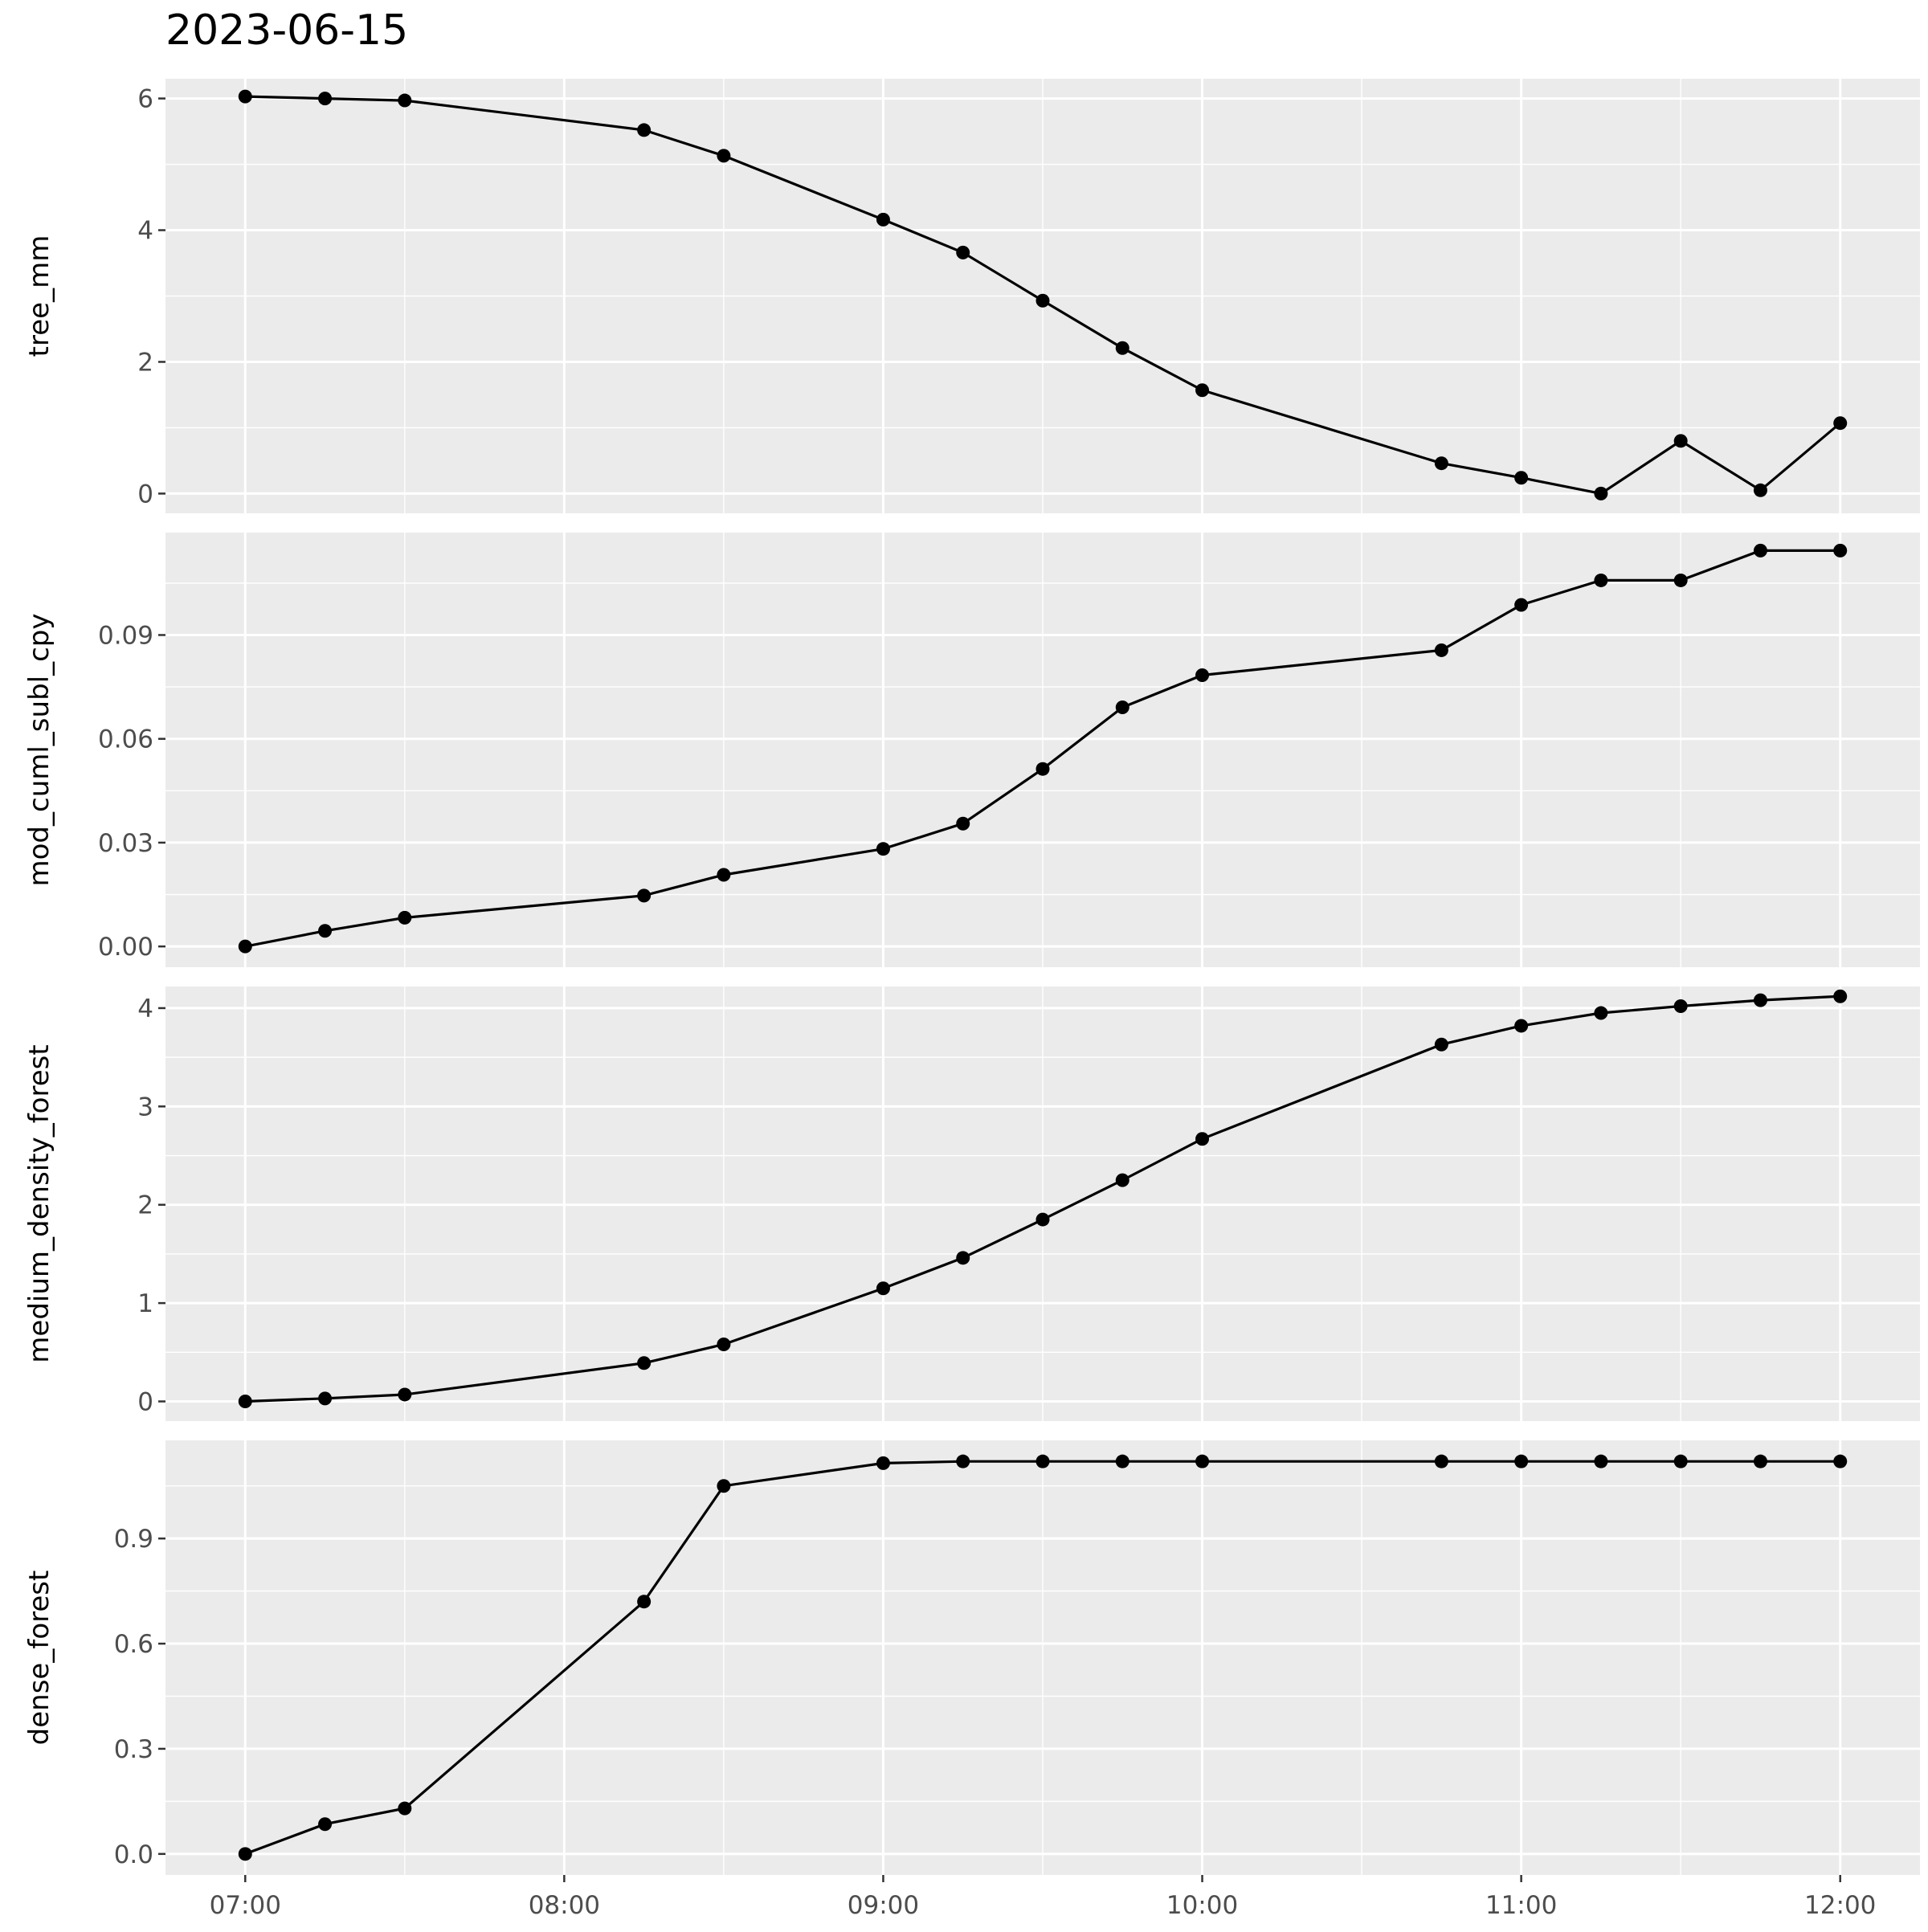  What do you see at coordinates (39, 296) in the screenshot?
I see `y-axis-title: tree_mm` at bounding box center [39, 296].